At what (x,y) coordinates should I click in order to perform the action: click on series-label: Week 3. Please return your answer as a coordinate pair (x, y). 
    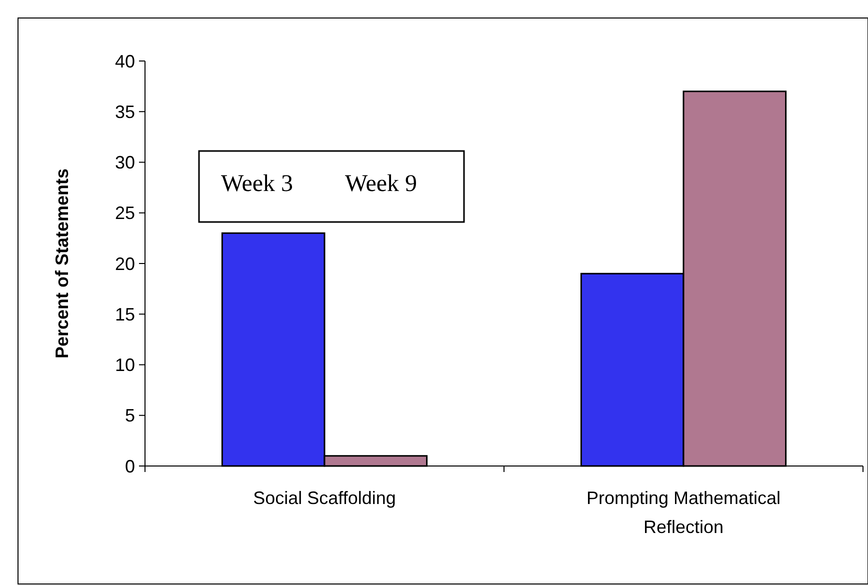
    Looking at the image, I should click on (257, 184).